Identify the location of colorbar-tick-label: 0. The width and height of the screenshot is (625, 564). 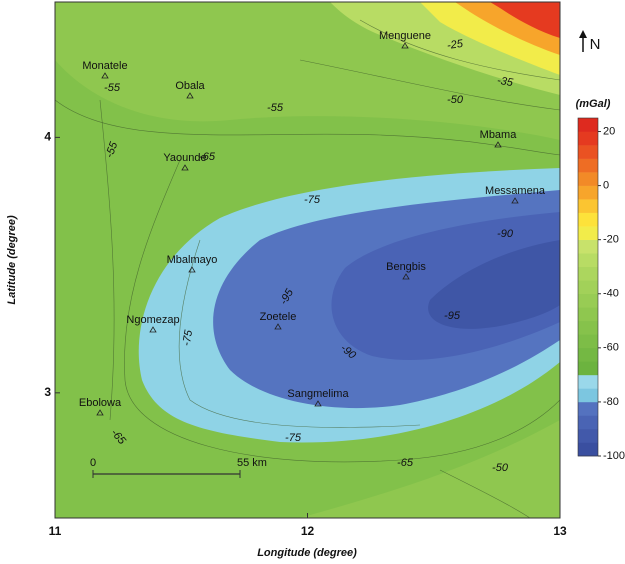
(606, 186).